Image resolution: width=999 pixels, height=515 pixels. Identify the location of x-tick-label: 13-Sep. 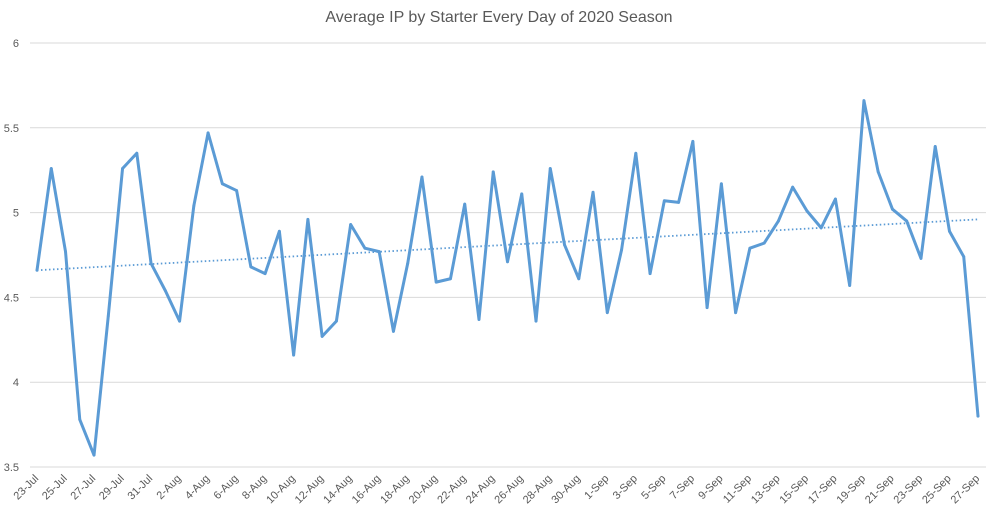
(766, 490).